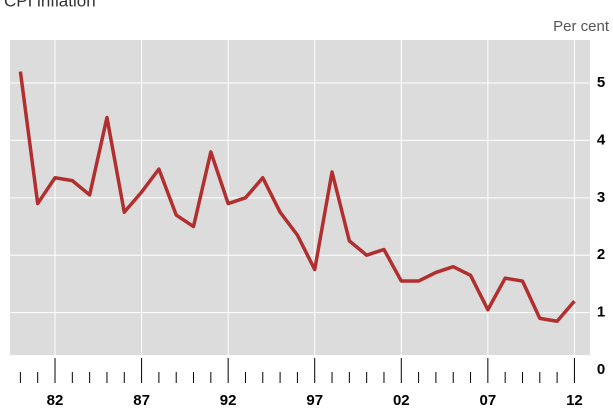 The width and height of the screenshot is (613, 408). I want to click on y-axis-label: Per cent, so click(581, 26).